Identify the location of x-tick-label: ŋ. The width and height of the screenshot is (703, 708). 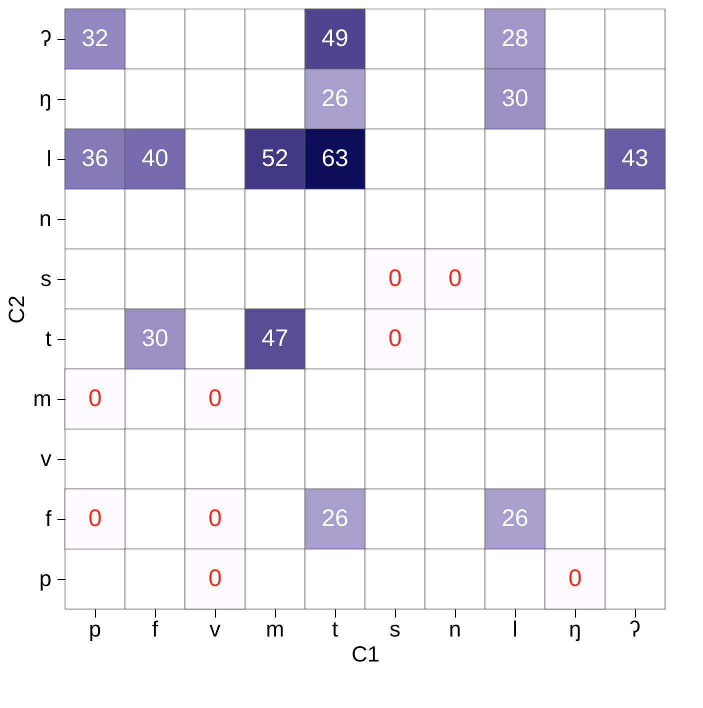
(575, 629).